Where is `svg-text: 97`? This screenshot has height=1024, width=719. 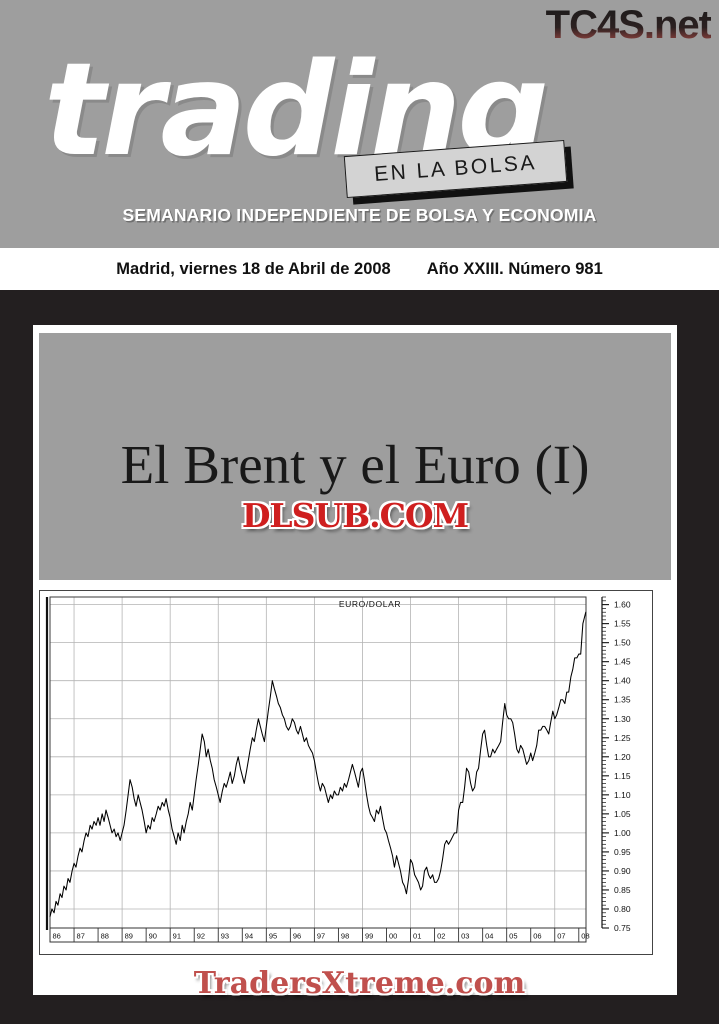
svg-text: 97 is located at coordinates (321, 936).